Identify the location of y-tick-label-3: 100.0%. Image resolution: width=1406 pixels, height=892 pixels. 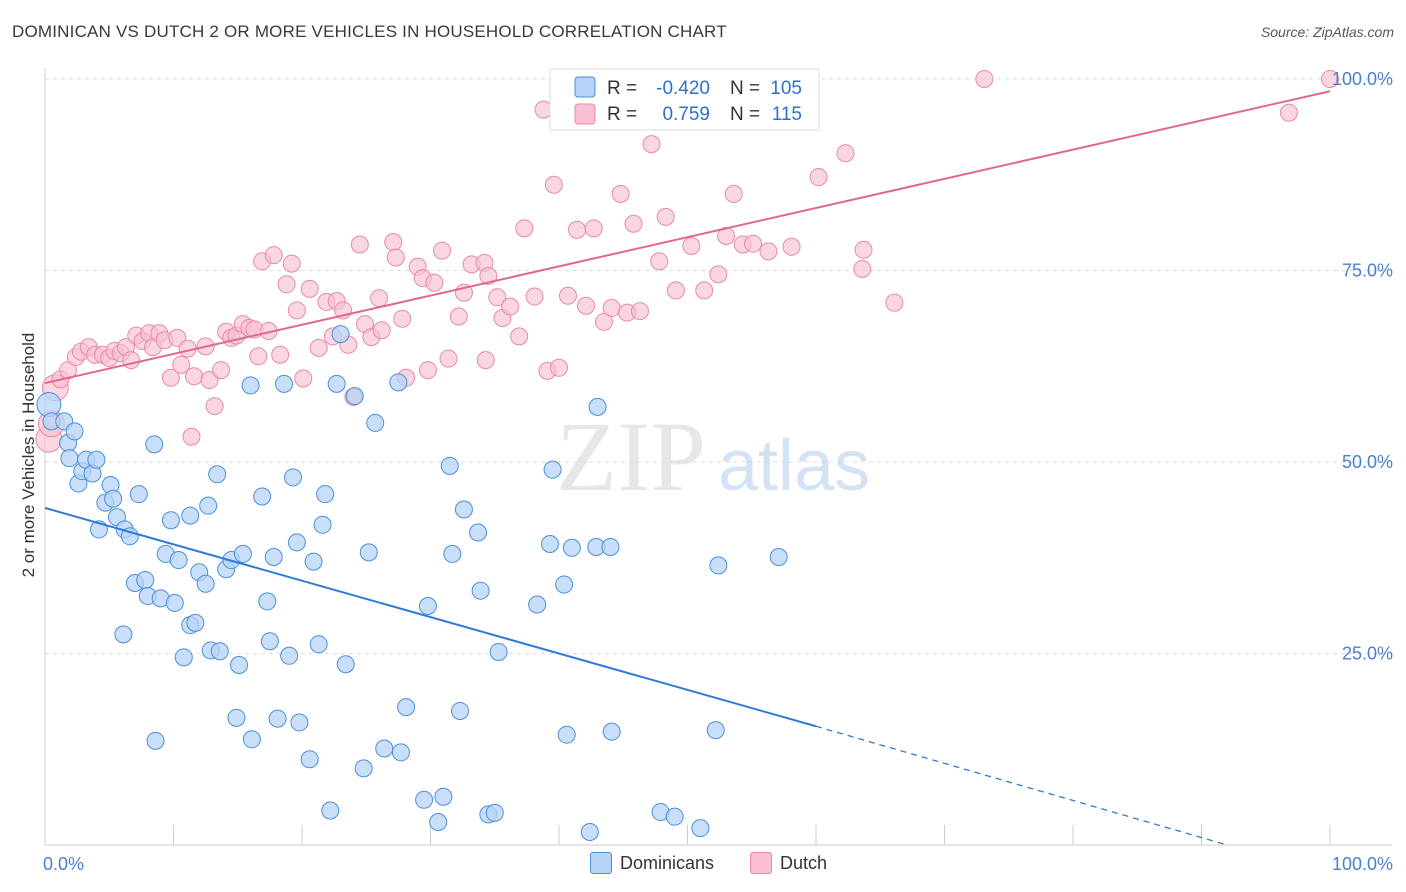
(1362, 79).